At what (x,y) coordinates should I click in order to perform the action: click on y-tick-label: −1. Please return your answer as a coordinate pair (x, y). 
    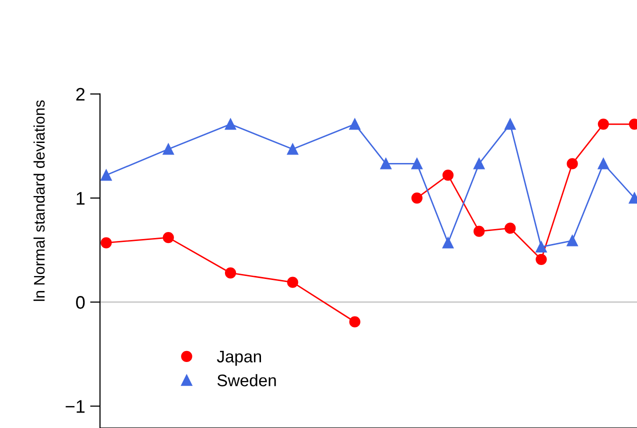
    Looking at the image, I should click on (75, 406).